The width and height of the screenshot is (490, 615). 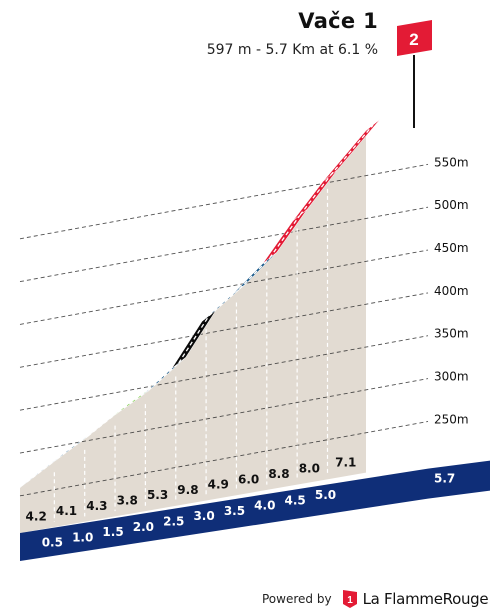 What do you see at coordinates (451, 334) in the screenshot?
I see `elevation-tick-label: 350m` at bounding box center [451, 334].